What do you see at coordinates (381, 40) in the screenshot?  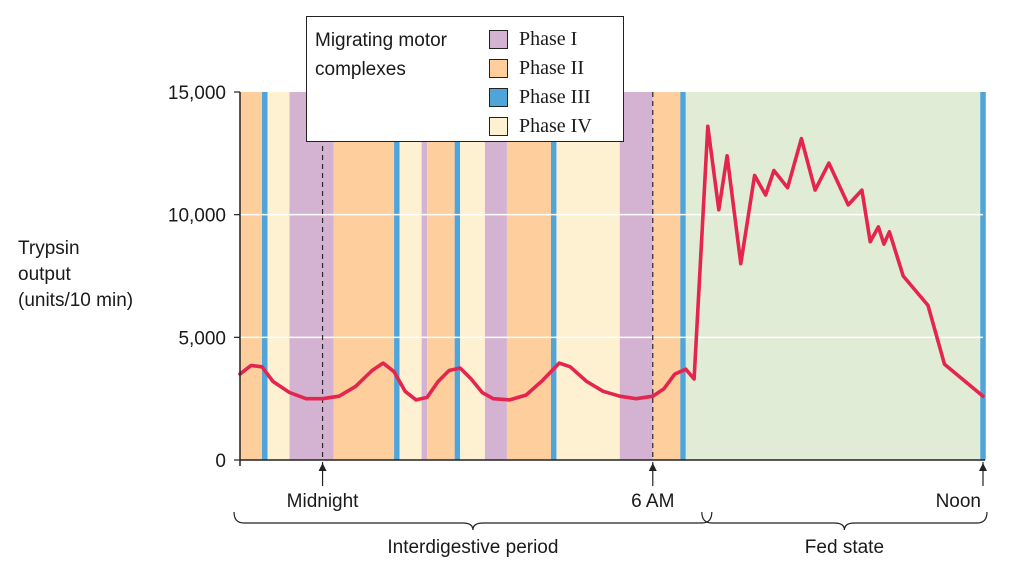 I see `legend-title-line: Migrating motor` at bounding box center [381, 40].